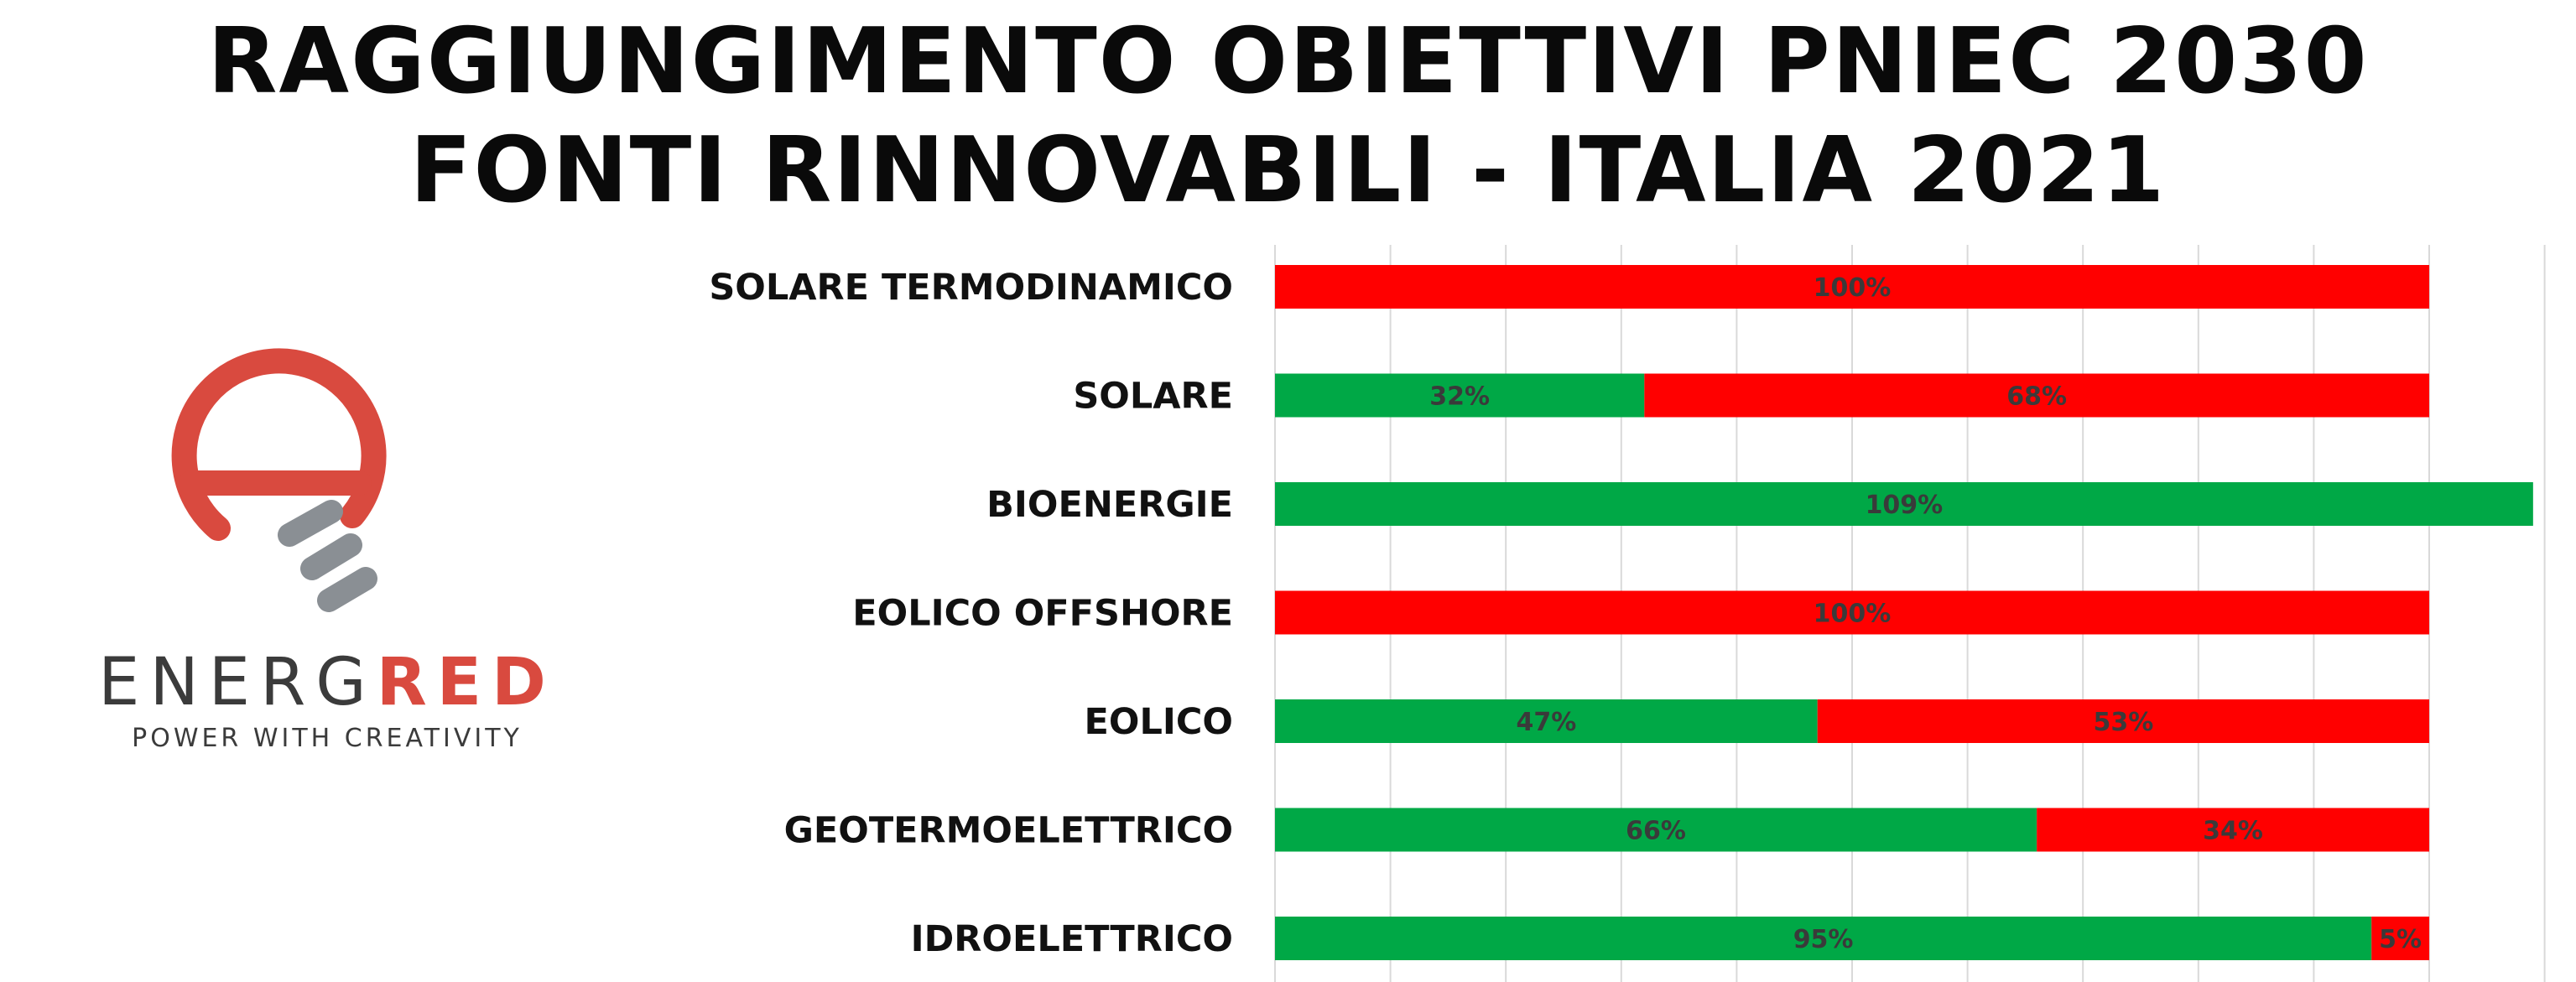 This screenshot has height=982, width=2576. I want to click on bulb-e-icon, so click(279, 480).